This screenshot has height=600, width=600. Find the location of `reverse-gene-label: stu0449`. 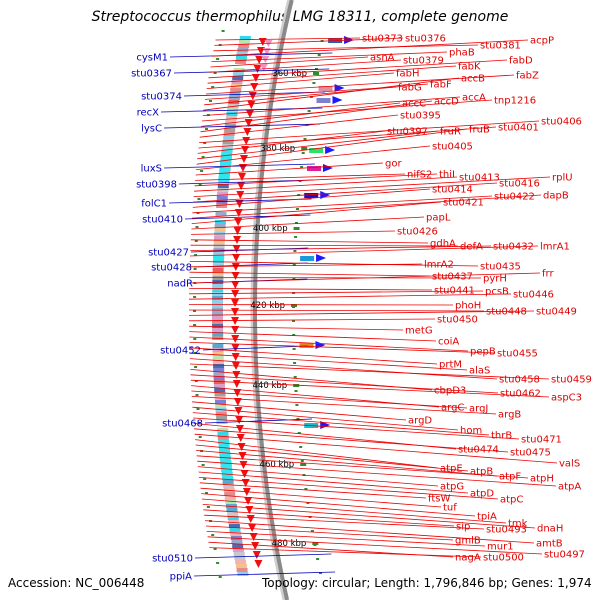

reverse-gene-label: stu0449 is located at coordinates (556, 312).